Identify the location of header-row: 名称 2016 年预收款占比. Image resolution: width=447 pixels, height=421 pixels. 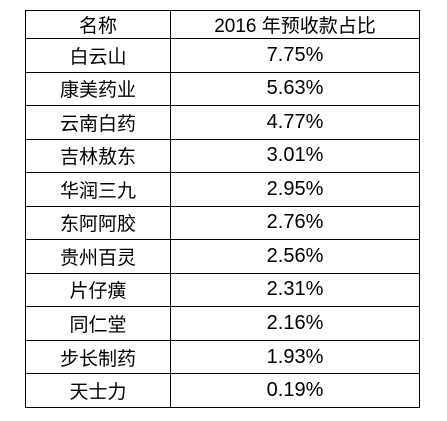
(222, 24).